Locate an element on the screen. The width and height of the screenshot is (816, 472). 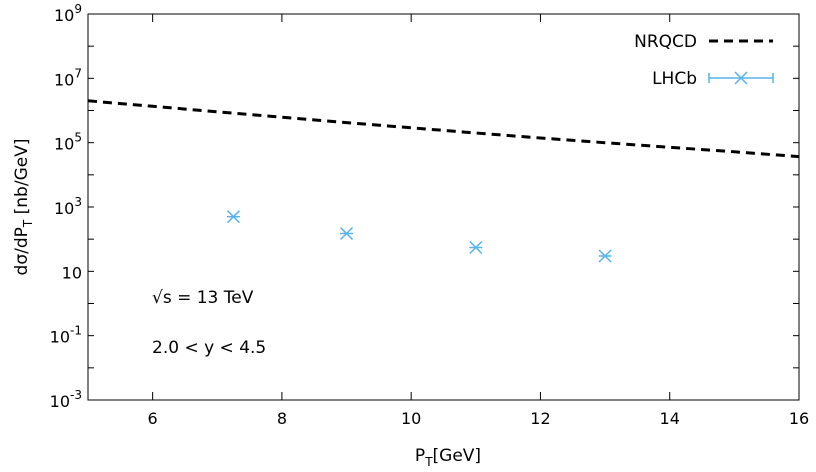
x-axis-label: PT[GeV] is located at coordinates (448, 457).